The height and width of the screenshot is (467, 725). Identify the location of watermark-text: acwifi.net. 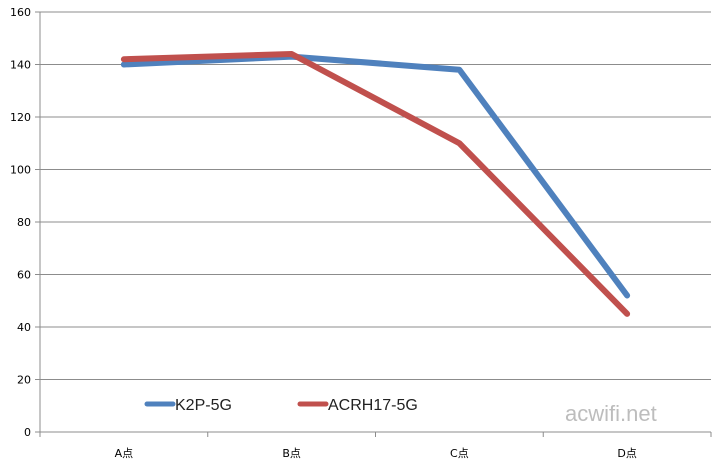
(611, 413).